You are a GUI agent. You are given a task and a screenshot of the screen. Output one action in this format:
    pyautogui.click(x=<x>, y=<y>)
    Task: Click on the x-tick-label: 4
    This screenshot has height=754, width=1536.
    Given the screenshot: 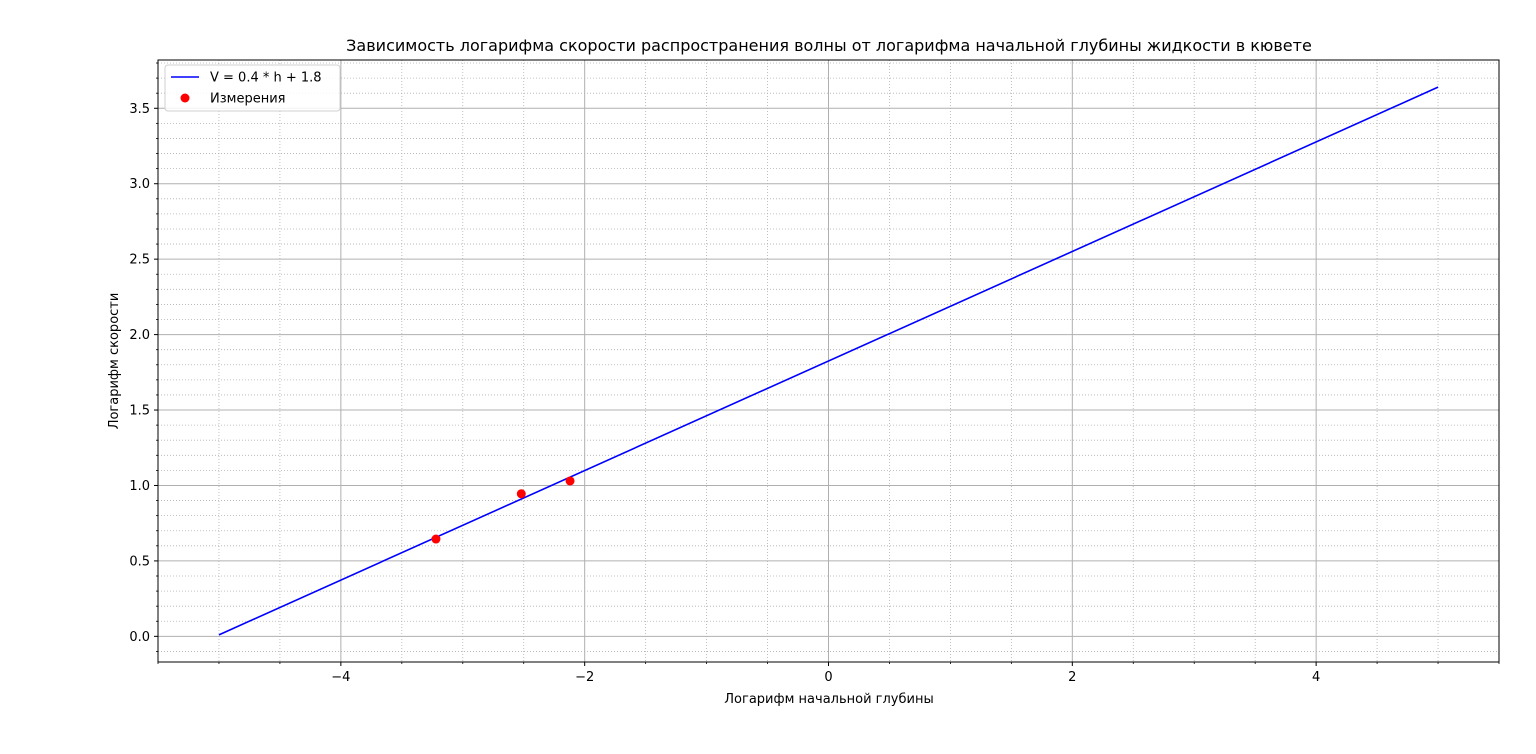 What is the action you would take?
    pyautogui.click(x=1316, y=677)
    